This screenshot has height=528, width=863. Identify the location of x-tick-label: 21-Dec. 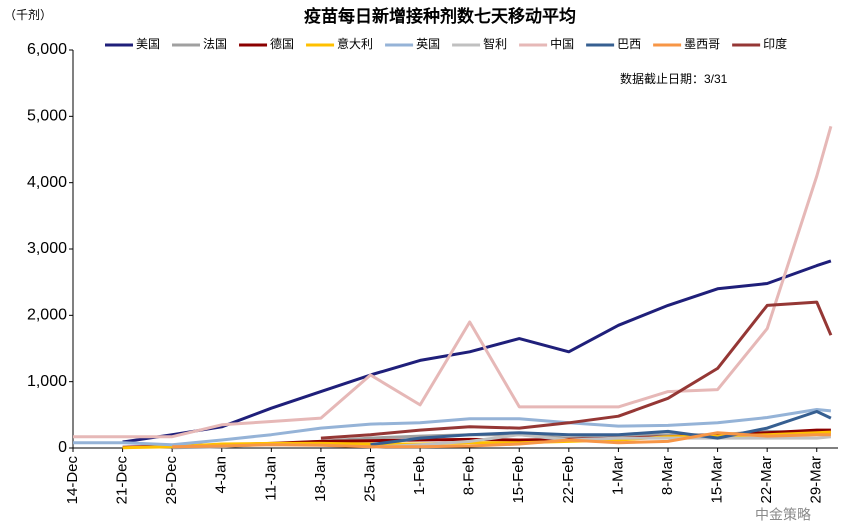
(122, 480).